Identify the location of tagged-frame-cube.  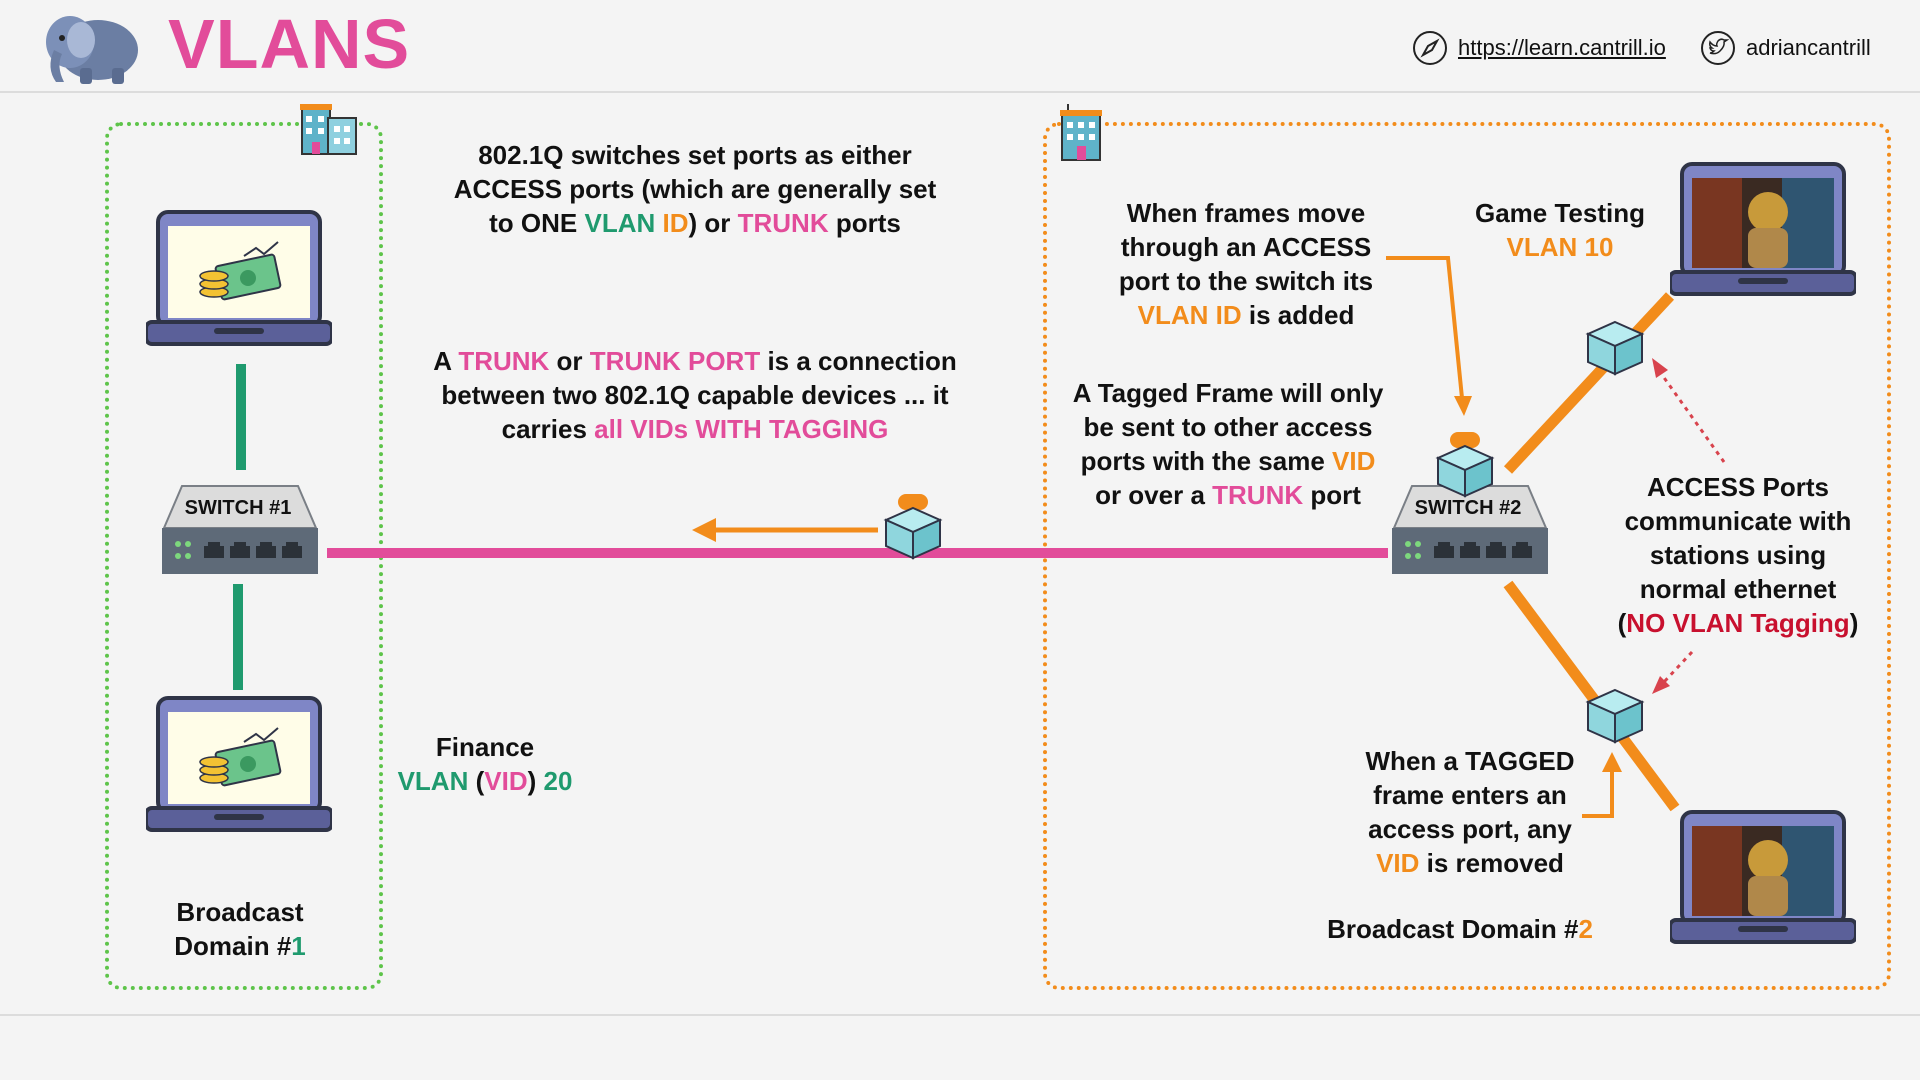
(913, 527).